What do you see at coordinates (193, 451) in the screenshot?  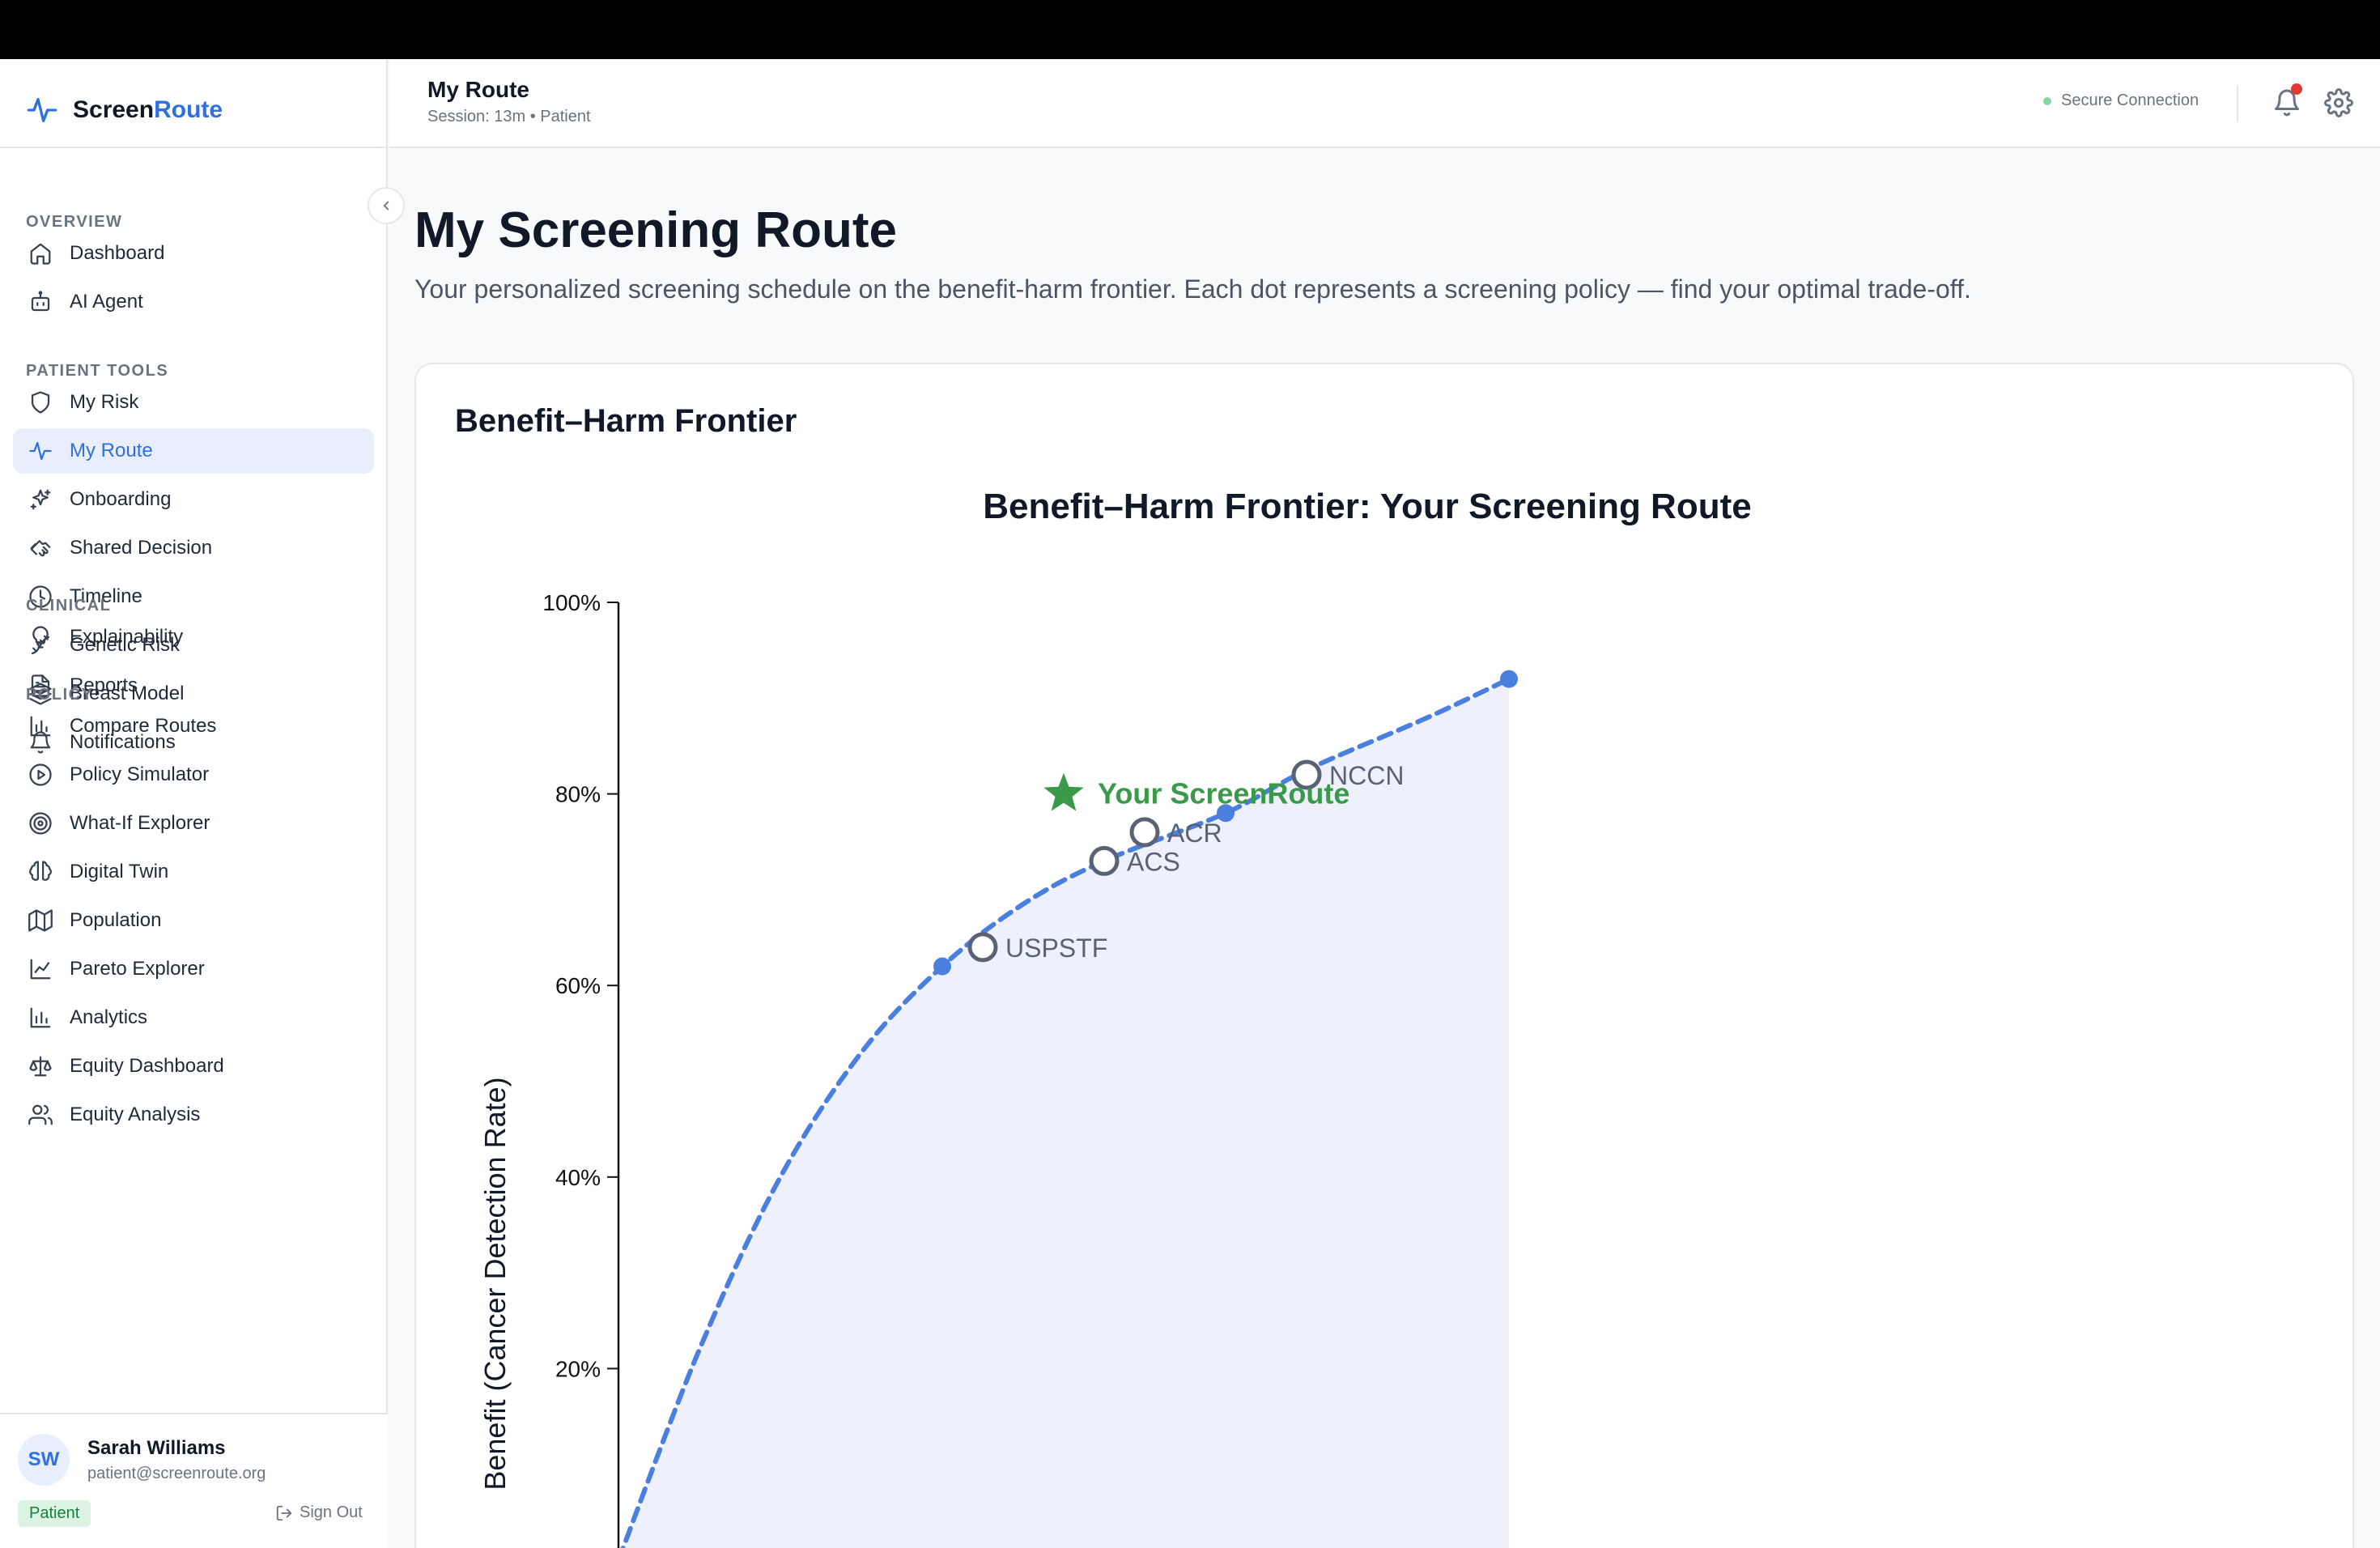 I see `sidebar-item-my-route: My Route` at bounding box center [193, 451].